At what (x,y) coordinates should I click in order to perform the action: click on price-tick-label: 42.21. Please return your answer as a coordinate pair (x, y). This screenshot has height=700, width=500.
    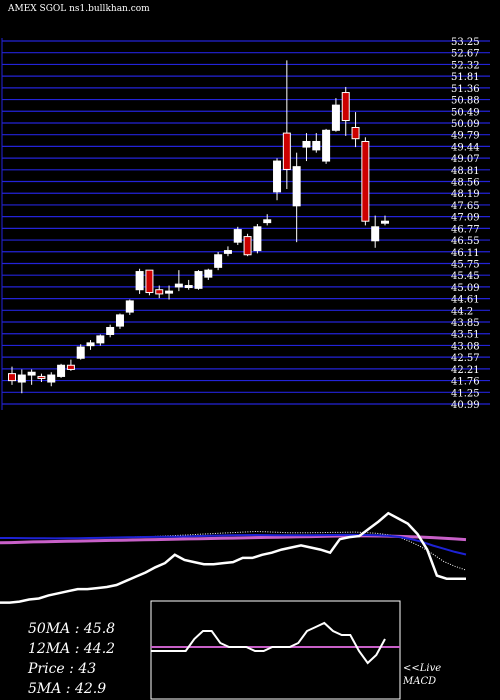
    Looking at the image, I should click on (465, 370).